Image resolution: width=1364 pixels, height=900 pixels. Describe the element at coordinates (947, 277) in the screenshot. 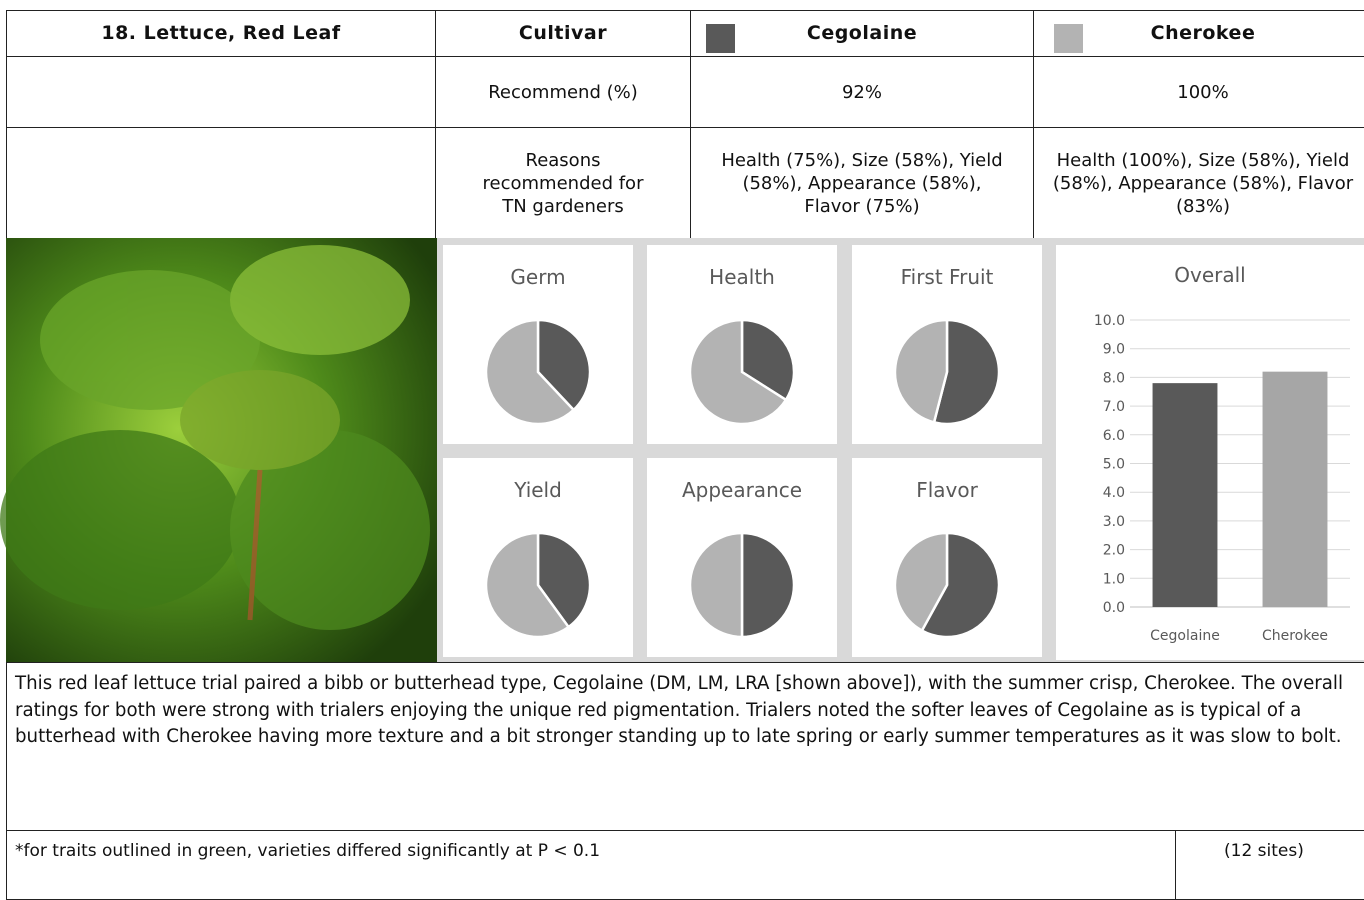

I see `pie-title: First Fruit` at that location.